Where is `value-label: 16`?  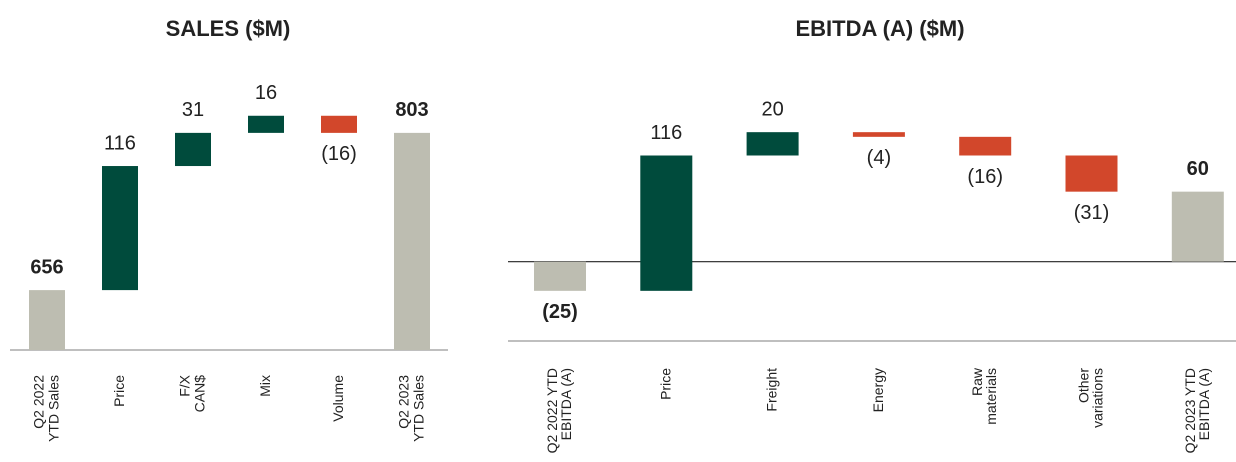 value-label: 16 is located at coordinates (266, 93).